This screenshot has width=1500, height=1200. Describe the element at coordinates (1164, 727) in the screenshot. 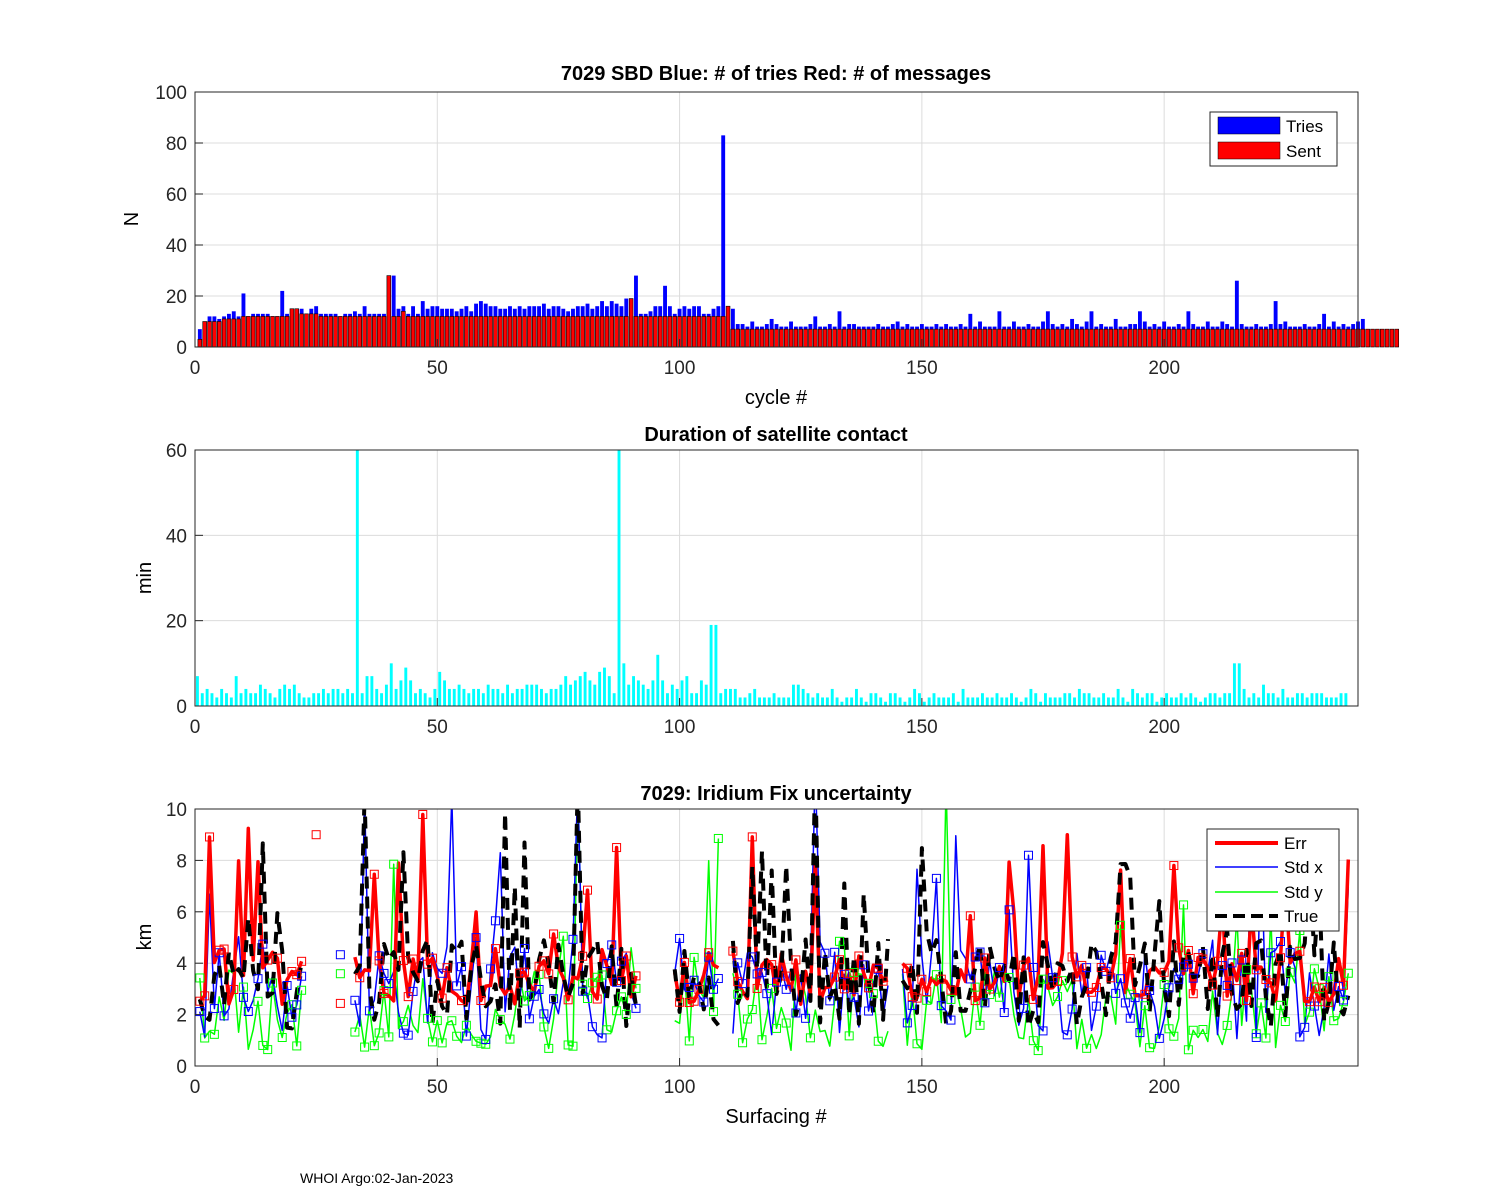

I see `x-tick-label: 200` at that location.